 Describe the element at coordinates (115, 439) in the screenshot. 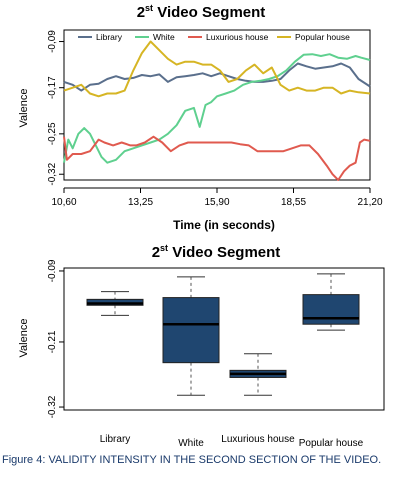

I see `category-label: Library` at that location.